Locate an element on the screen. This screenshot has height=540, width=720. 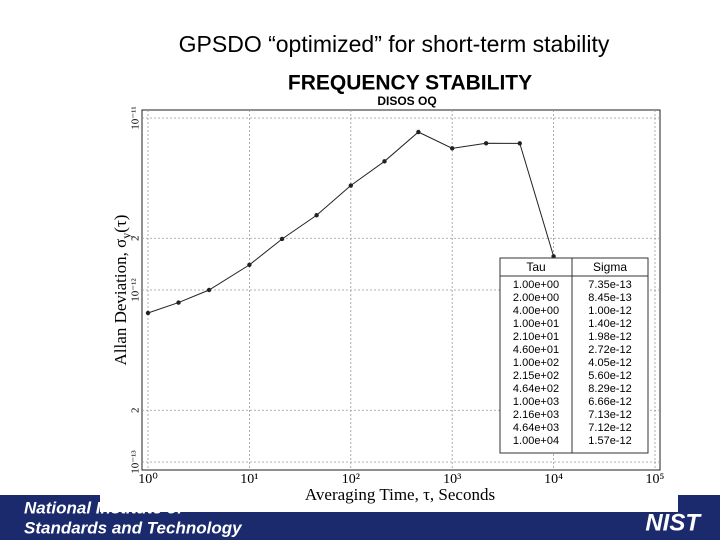
table-cell: 2.72e-12 is located at coordinates (609, 350).